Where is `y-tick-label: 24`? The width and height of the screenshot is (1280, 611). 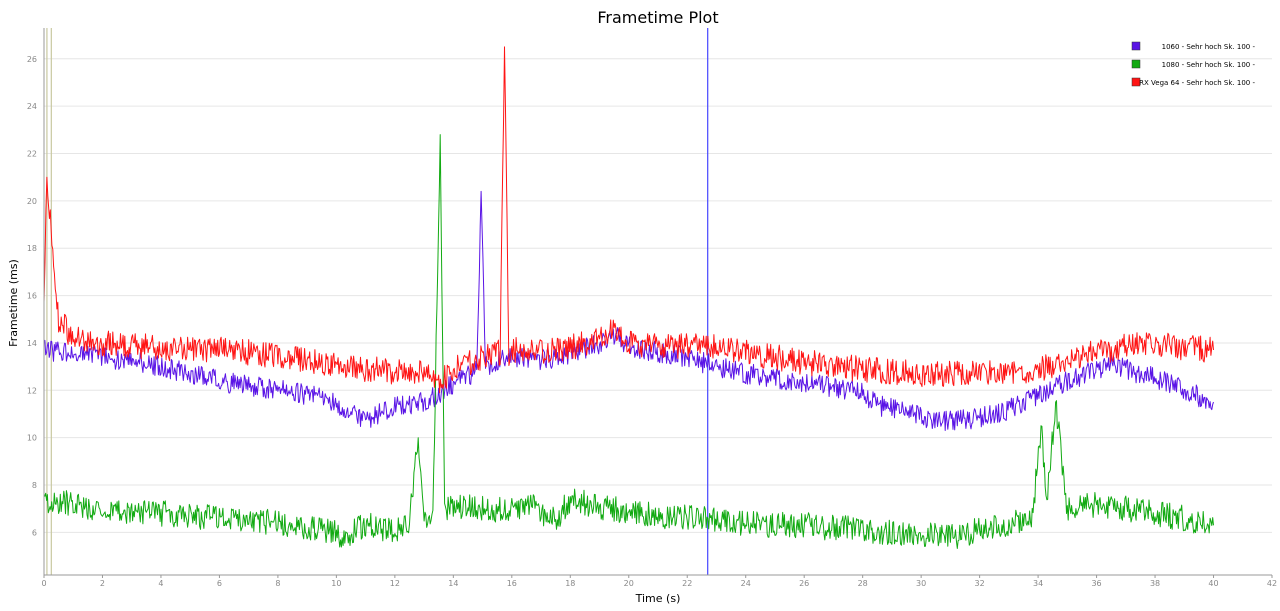 y-tick-label: 24 is located at coordinates (32, 106).